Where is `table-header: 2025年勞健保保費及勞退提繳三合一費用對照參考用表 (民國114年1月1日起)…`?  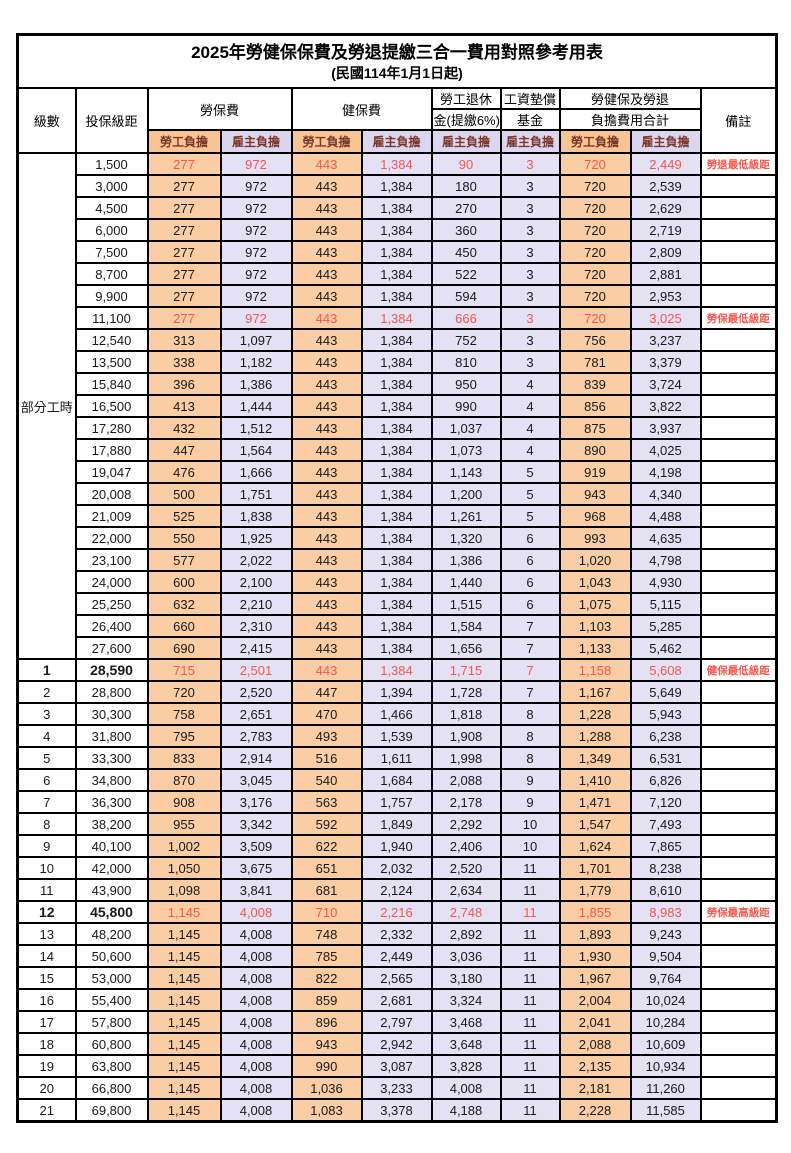 table-header: 2025年勞健保保費及勞退提繳三合一費用對照參考用表 (民國114年1月1日起)… is located at coordinates (397, 93).